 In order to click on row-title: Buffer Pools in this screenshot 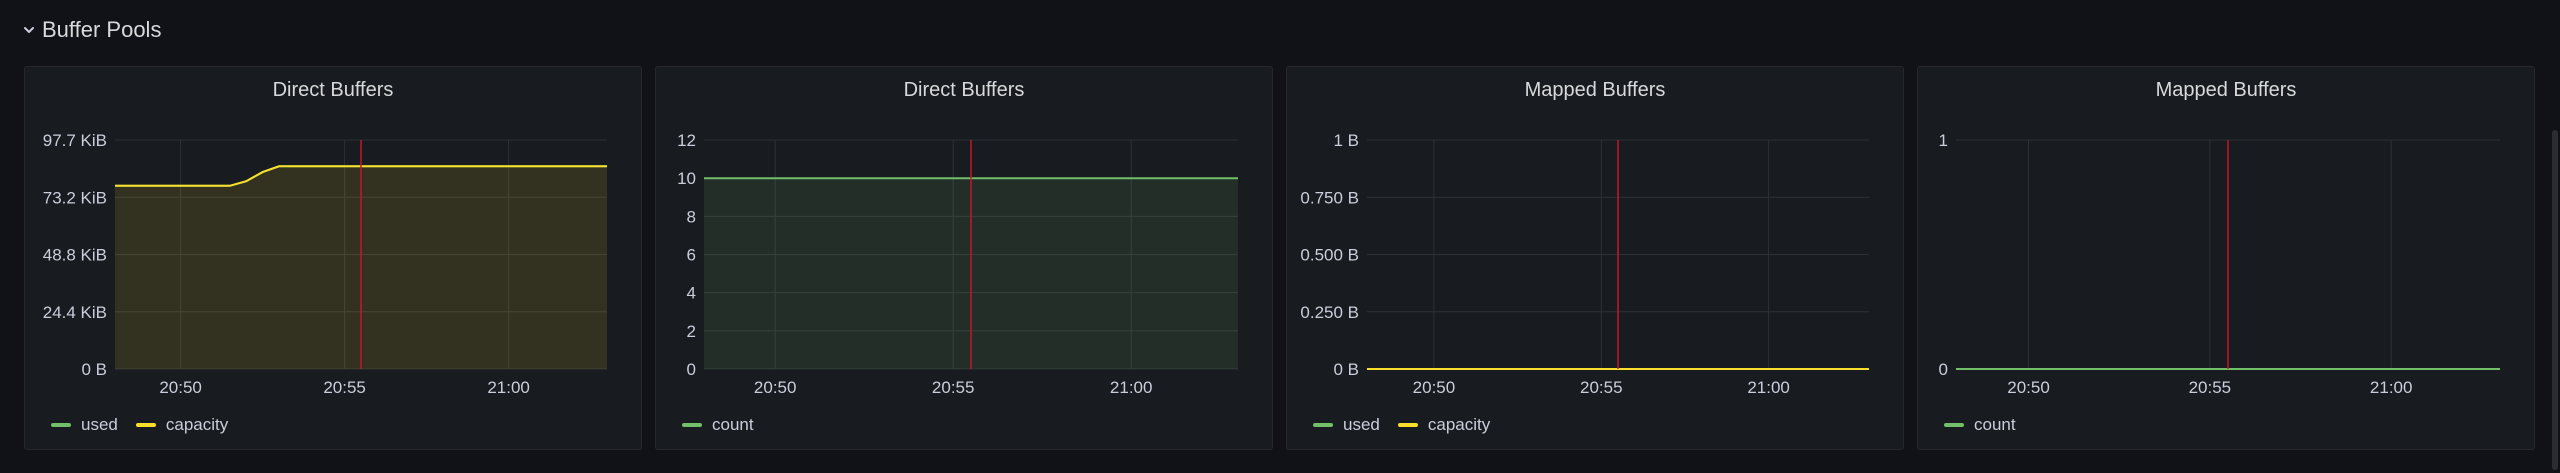, I will do `click(102, 29)`.